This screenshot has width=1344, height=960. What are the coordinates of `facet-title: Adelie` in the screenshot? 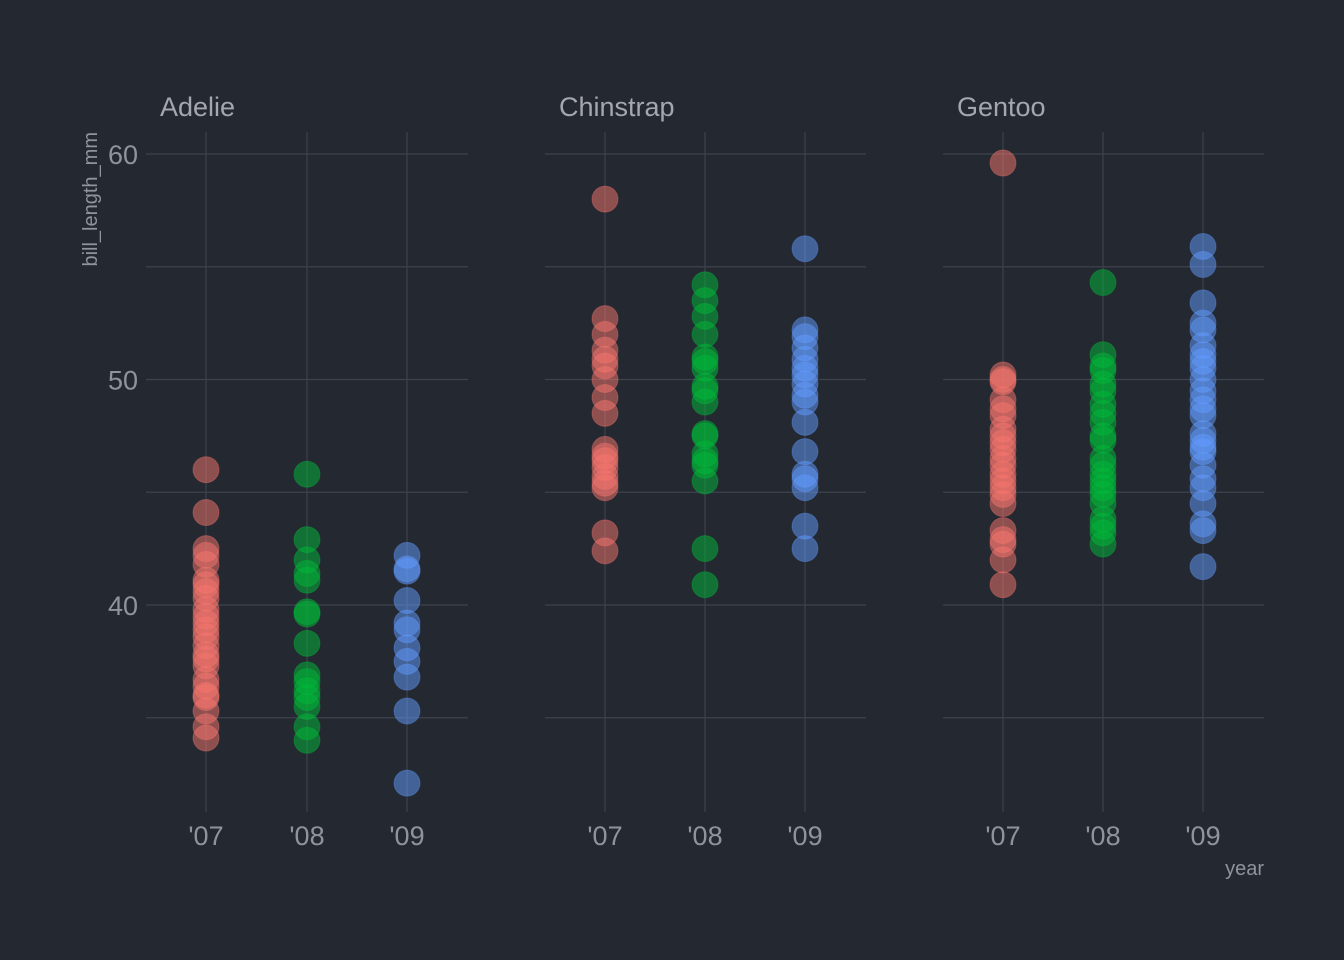 It's located at (197, 107).